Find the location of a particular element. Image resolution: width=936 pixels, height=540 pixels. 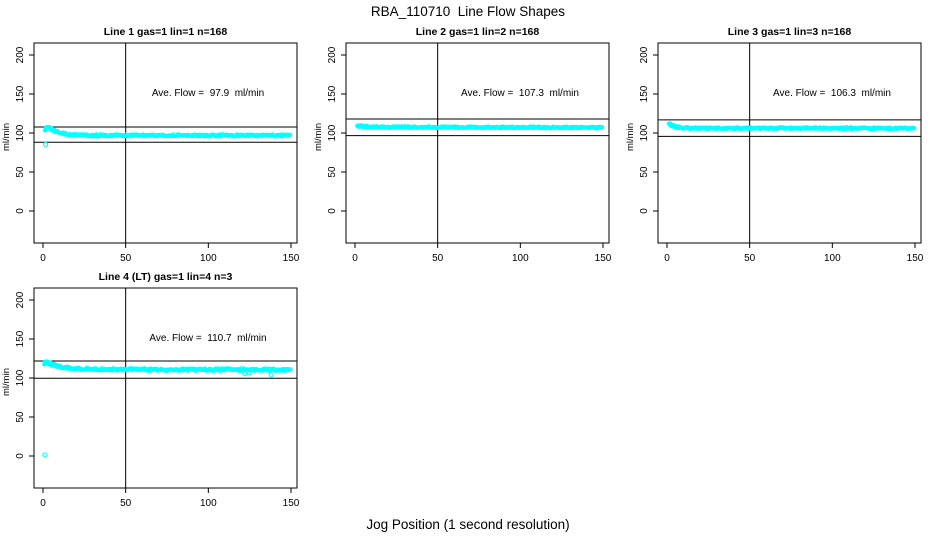

x-axis-title: Jog Position (1 second resolution) is located at coordinates (467, 524).